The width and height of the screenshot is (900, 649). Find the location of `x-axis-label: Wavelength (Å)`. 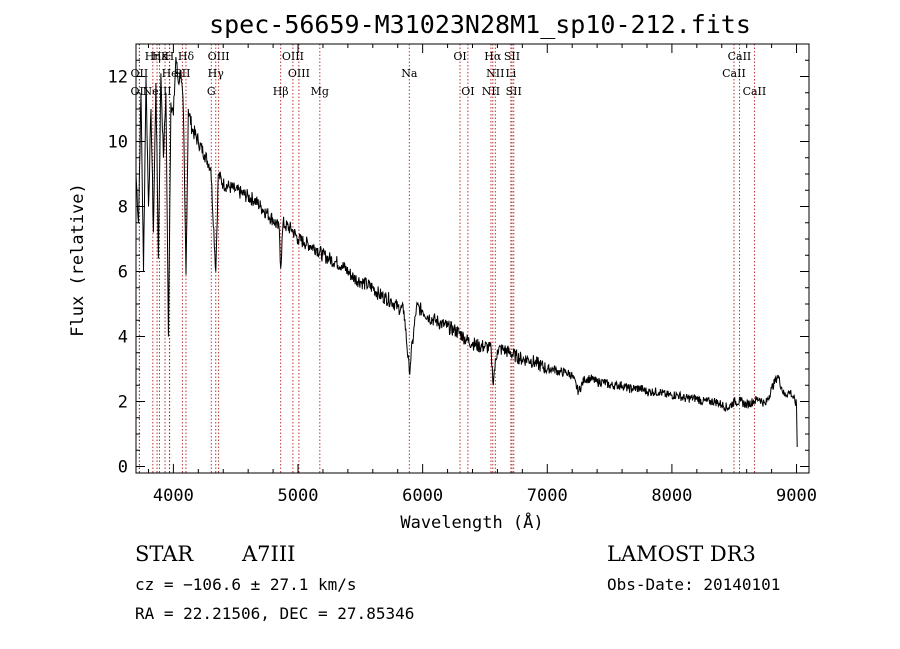

x-axis-label: Wavelength (Å) is located at coordinates (471, 522).